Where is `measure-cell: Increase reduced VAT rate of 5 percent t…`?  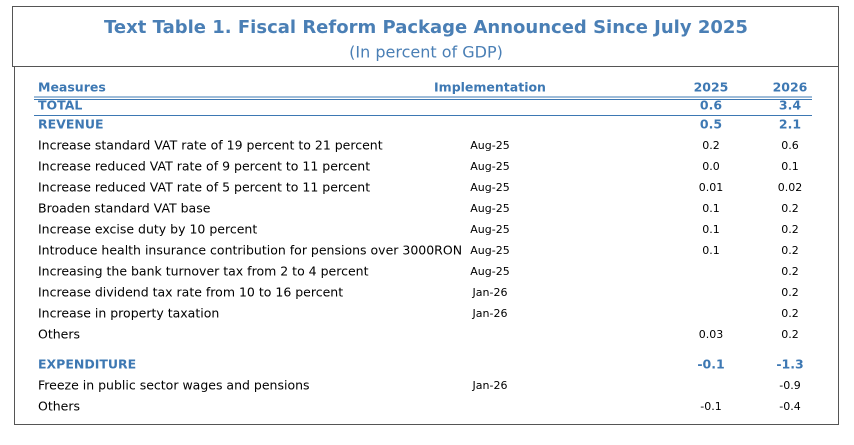 measure-cell: Increase reduced VAT rate of 5 percent t… is located at coordinates (204, 187).